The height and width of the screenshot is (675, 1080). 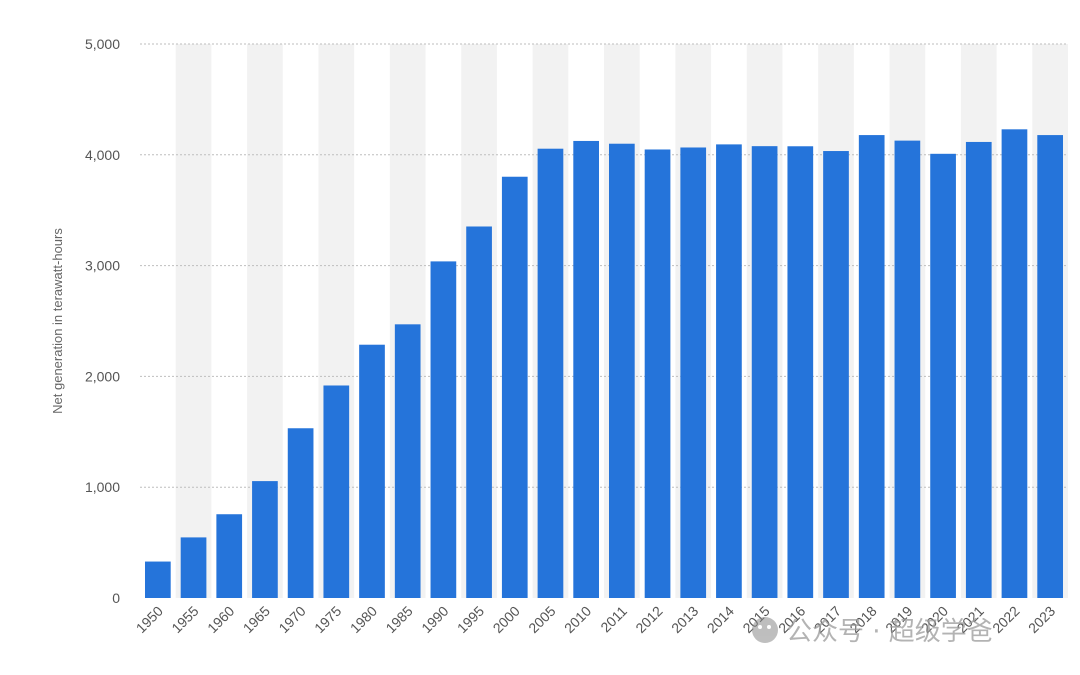 What do you see at coordinates (291, 619) in the screenshot?
I see `x-tick-label: 1970` at bounding box center [291, 619].